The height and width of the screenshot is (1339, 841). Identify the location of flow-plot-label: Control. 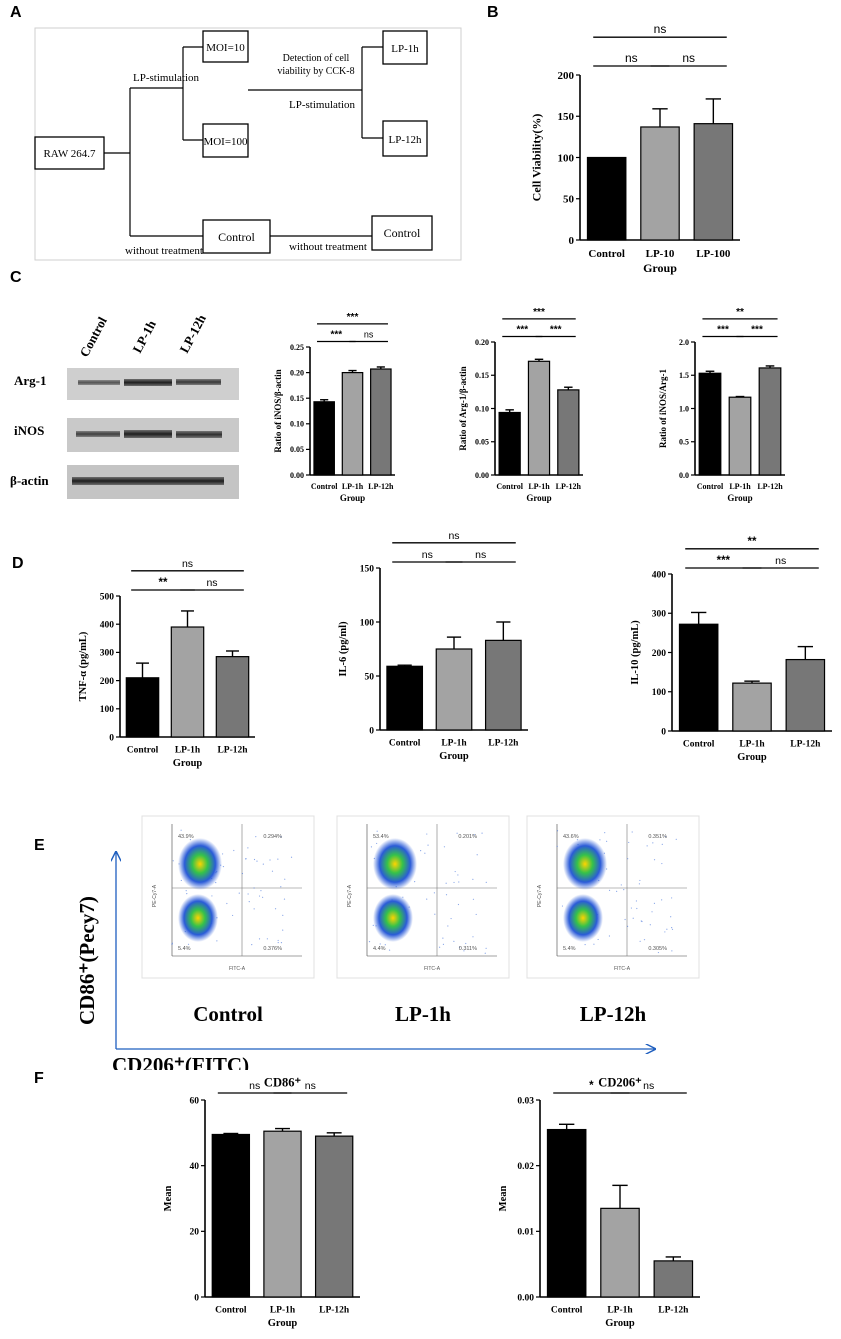
(228, 1014).